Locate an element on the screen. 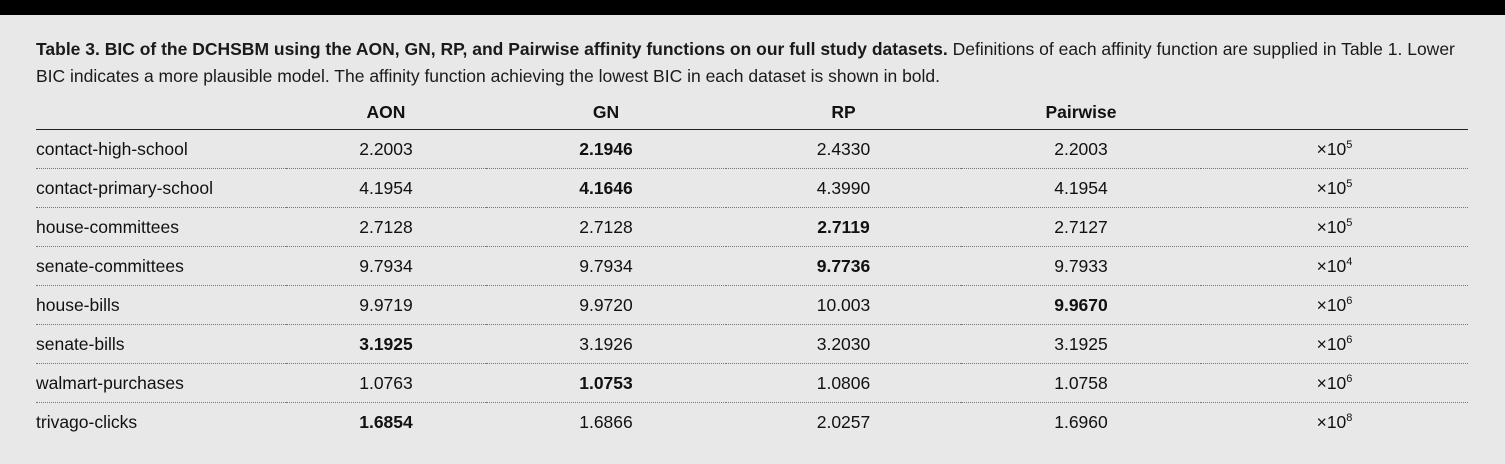  header-row: AON GN RP Pairwise is located at coordinates (752, 113).